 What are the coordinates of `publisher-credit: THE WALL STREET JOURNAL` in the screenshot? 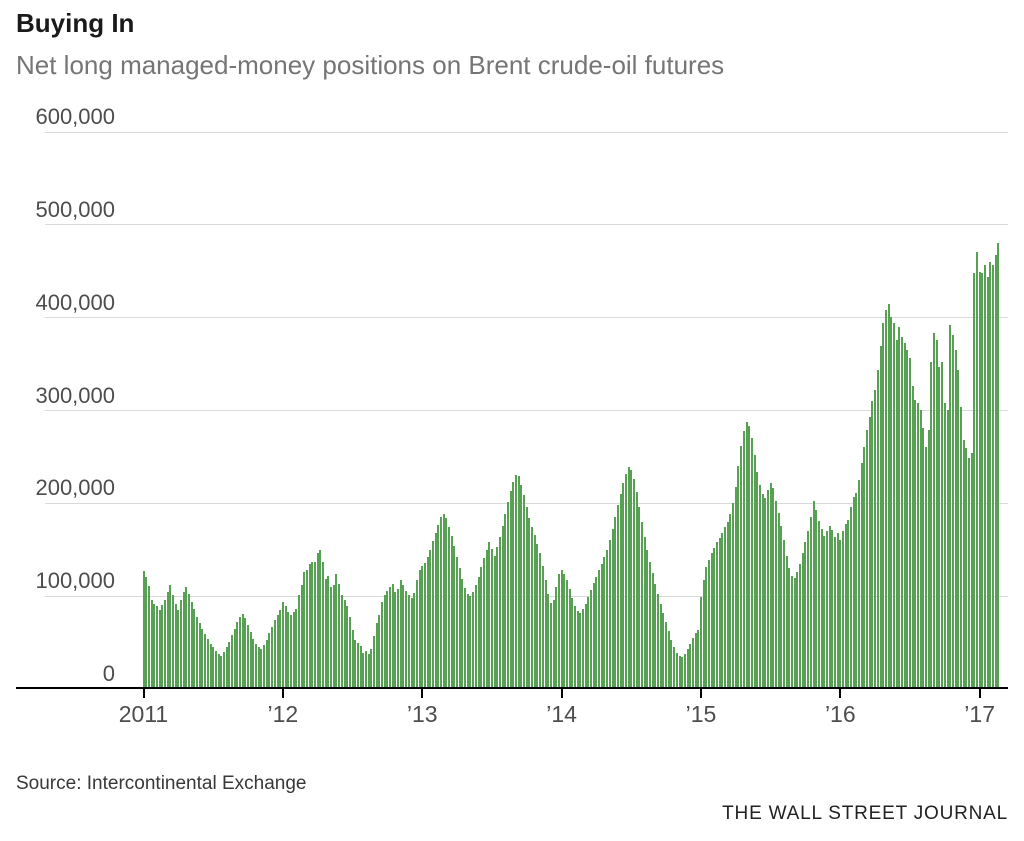 It's located at (865, 813).